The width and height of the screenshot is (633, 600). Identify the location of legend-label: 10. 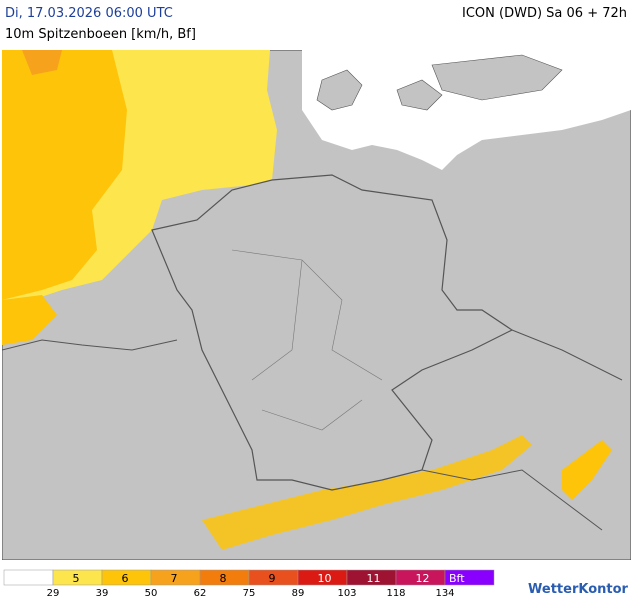
(325, 578).